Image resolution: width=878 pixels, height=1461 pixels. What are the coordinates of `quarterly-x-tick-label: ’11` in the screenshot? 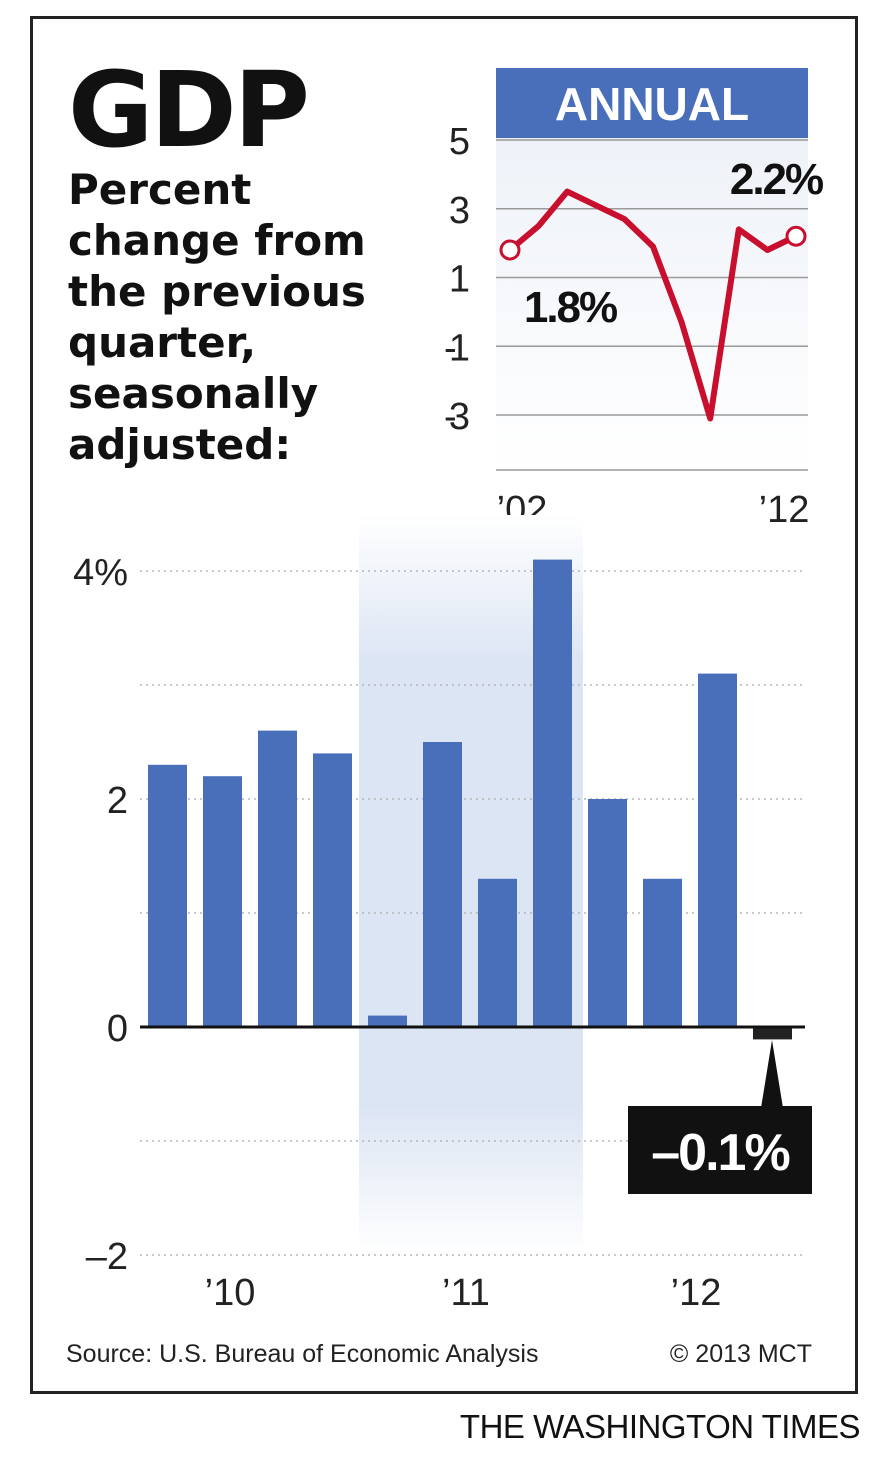 It's located at (466, 1293).